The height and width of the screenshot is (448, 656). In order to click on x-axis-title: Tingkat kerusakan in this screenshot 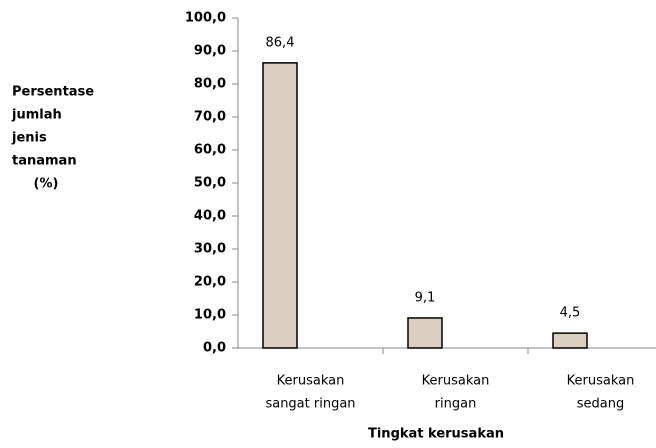, I will do `click(436, 434)`.